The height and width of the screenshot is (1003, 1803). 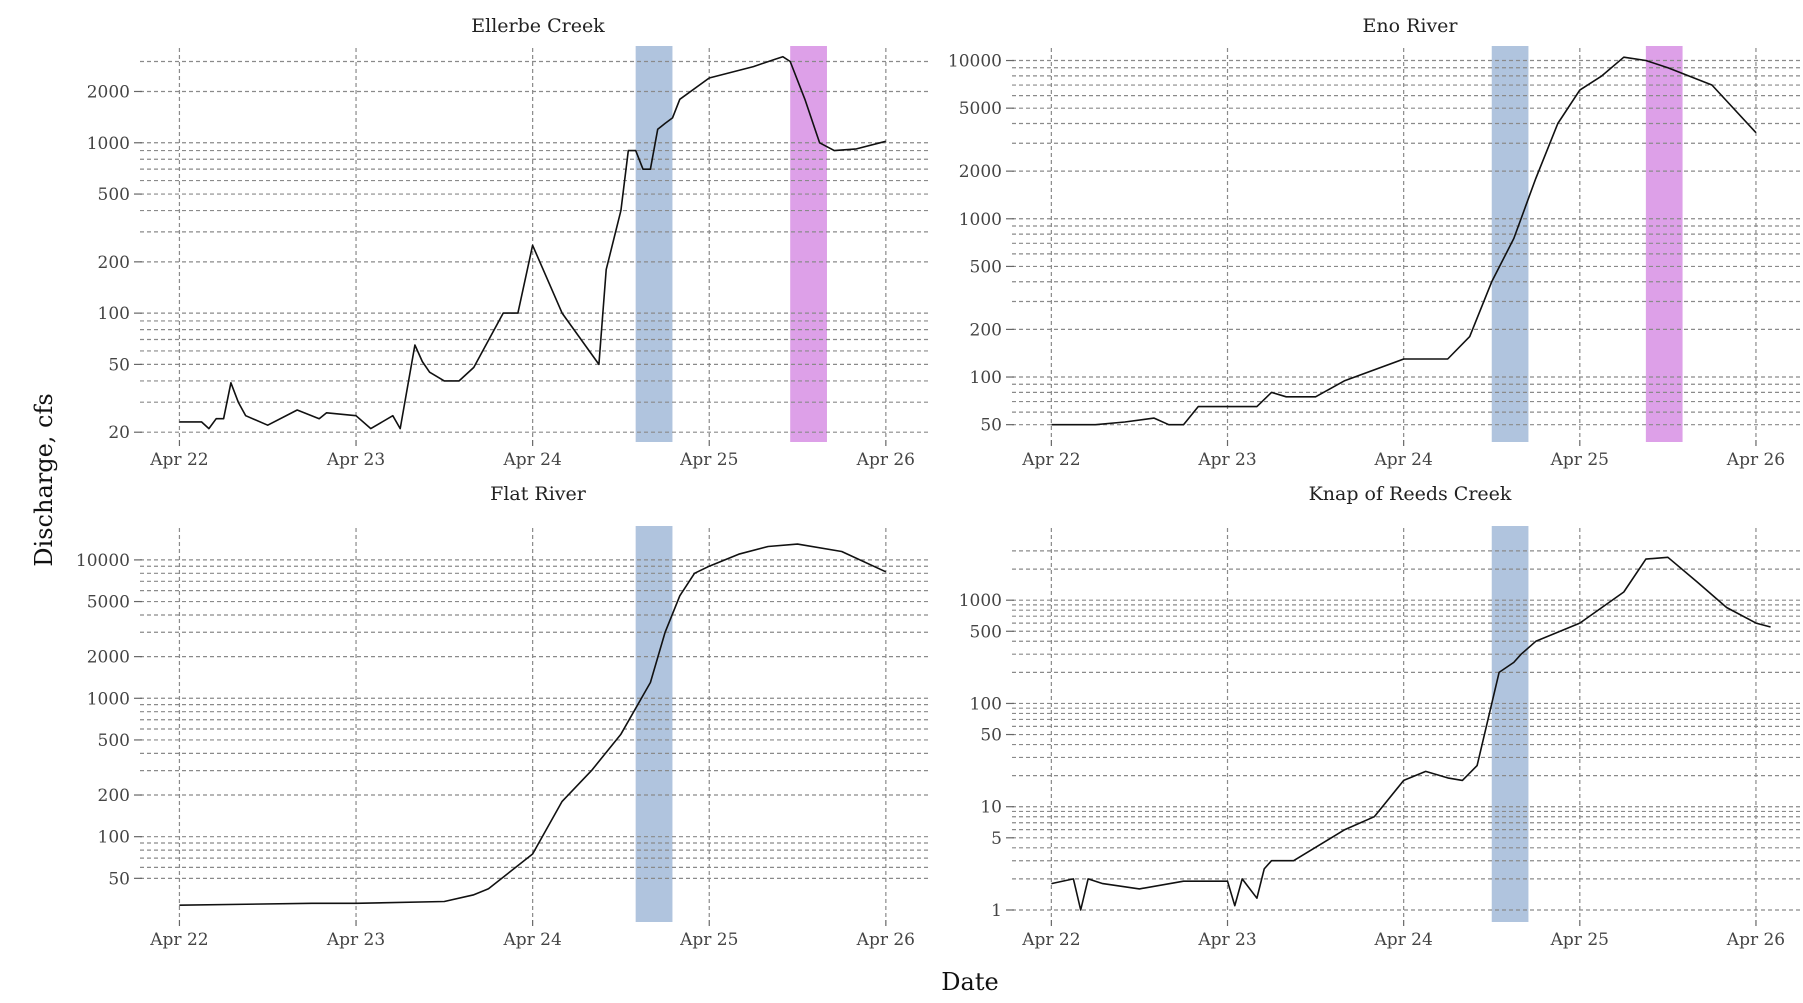 I want to click on x-axis-title: Date, so click(x=969, y=982).